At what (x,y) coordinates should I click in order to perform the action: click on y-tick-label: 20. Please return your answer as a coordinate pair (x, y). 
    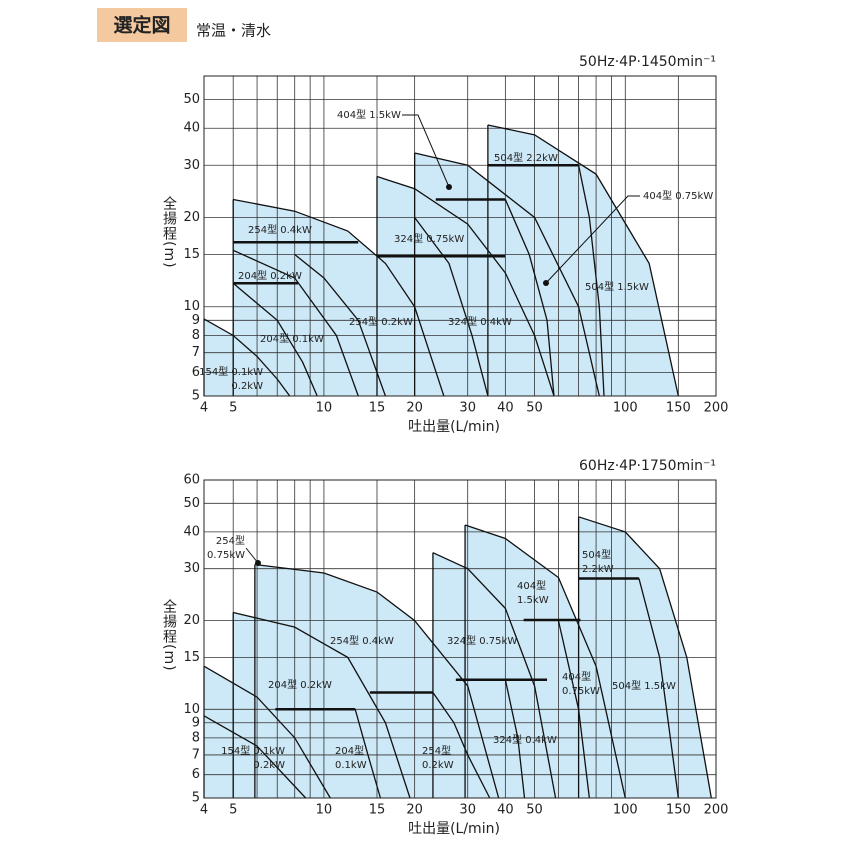
    Looking at the image, I should click on (191, 620).